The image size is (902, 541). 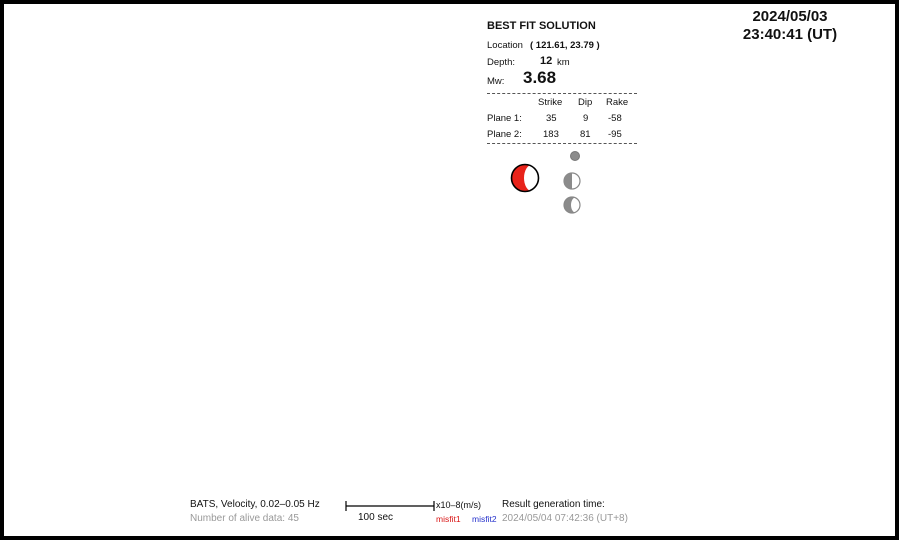 I want to click on depth-value: 12, so click(x=546, y=61).